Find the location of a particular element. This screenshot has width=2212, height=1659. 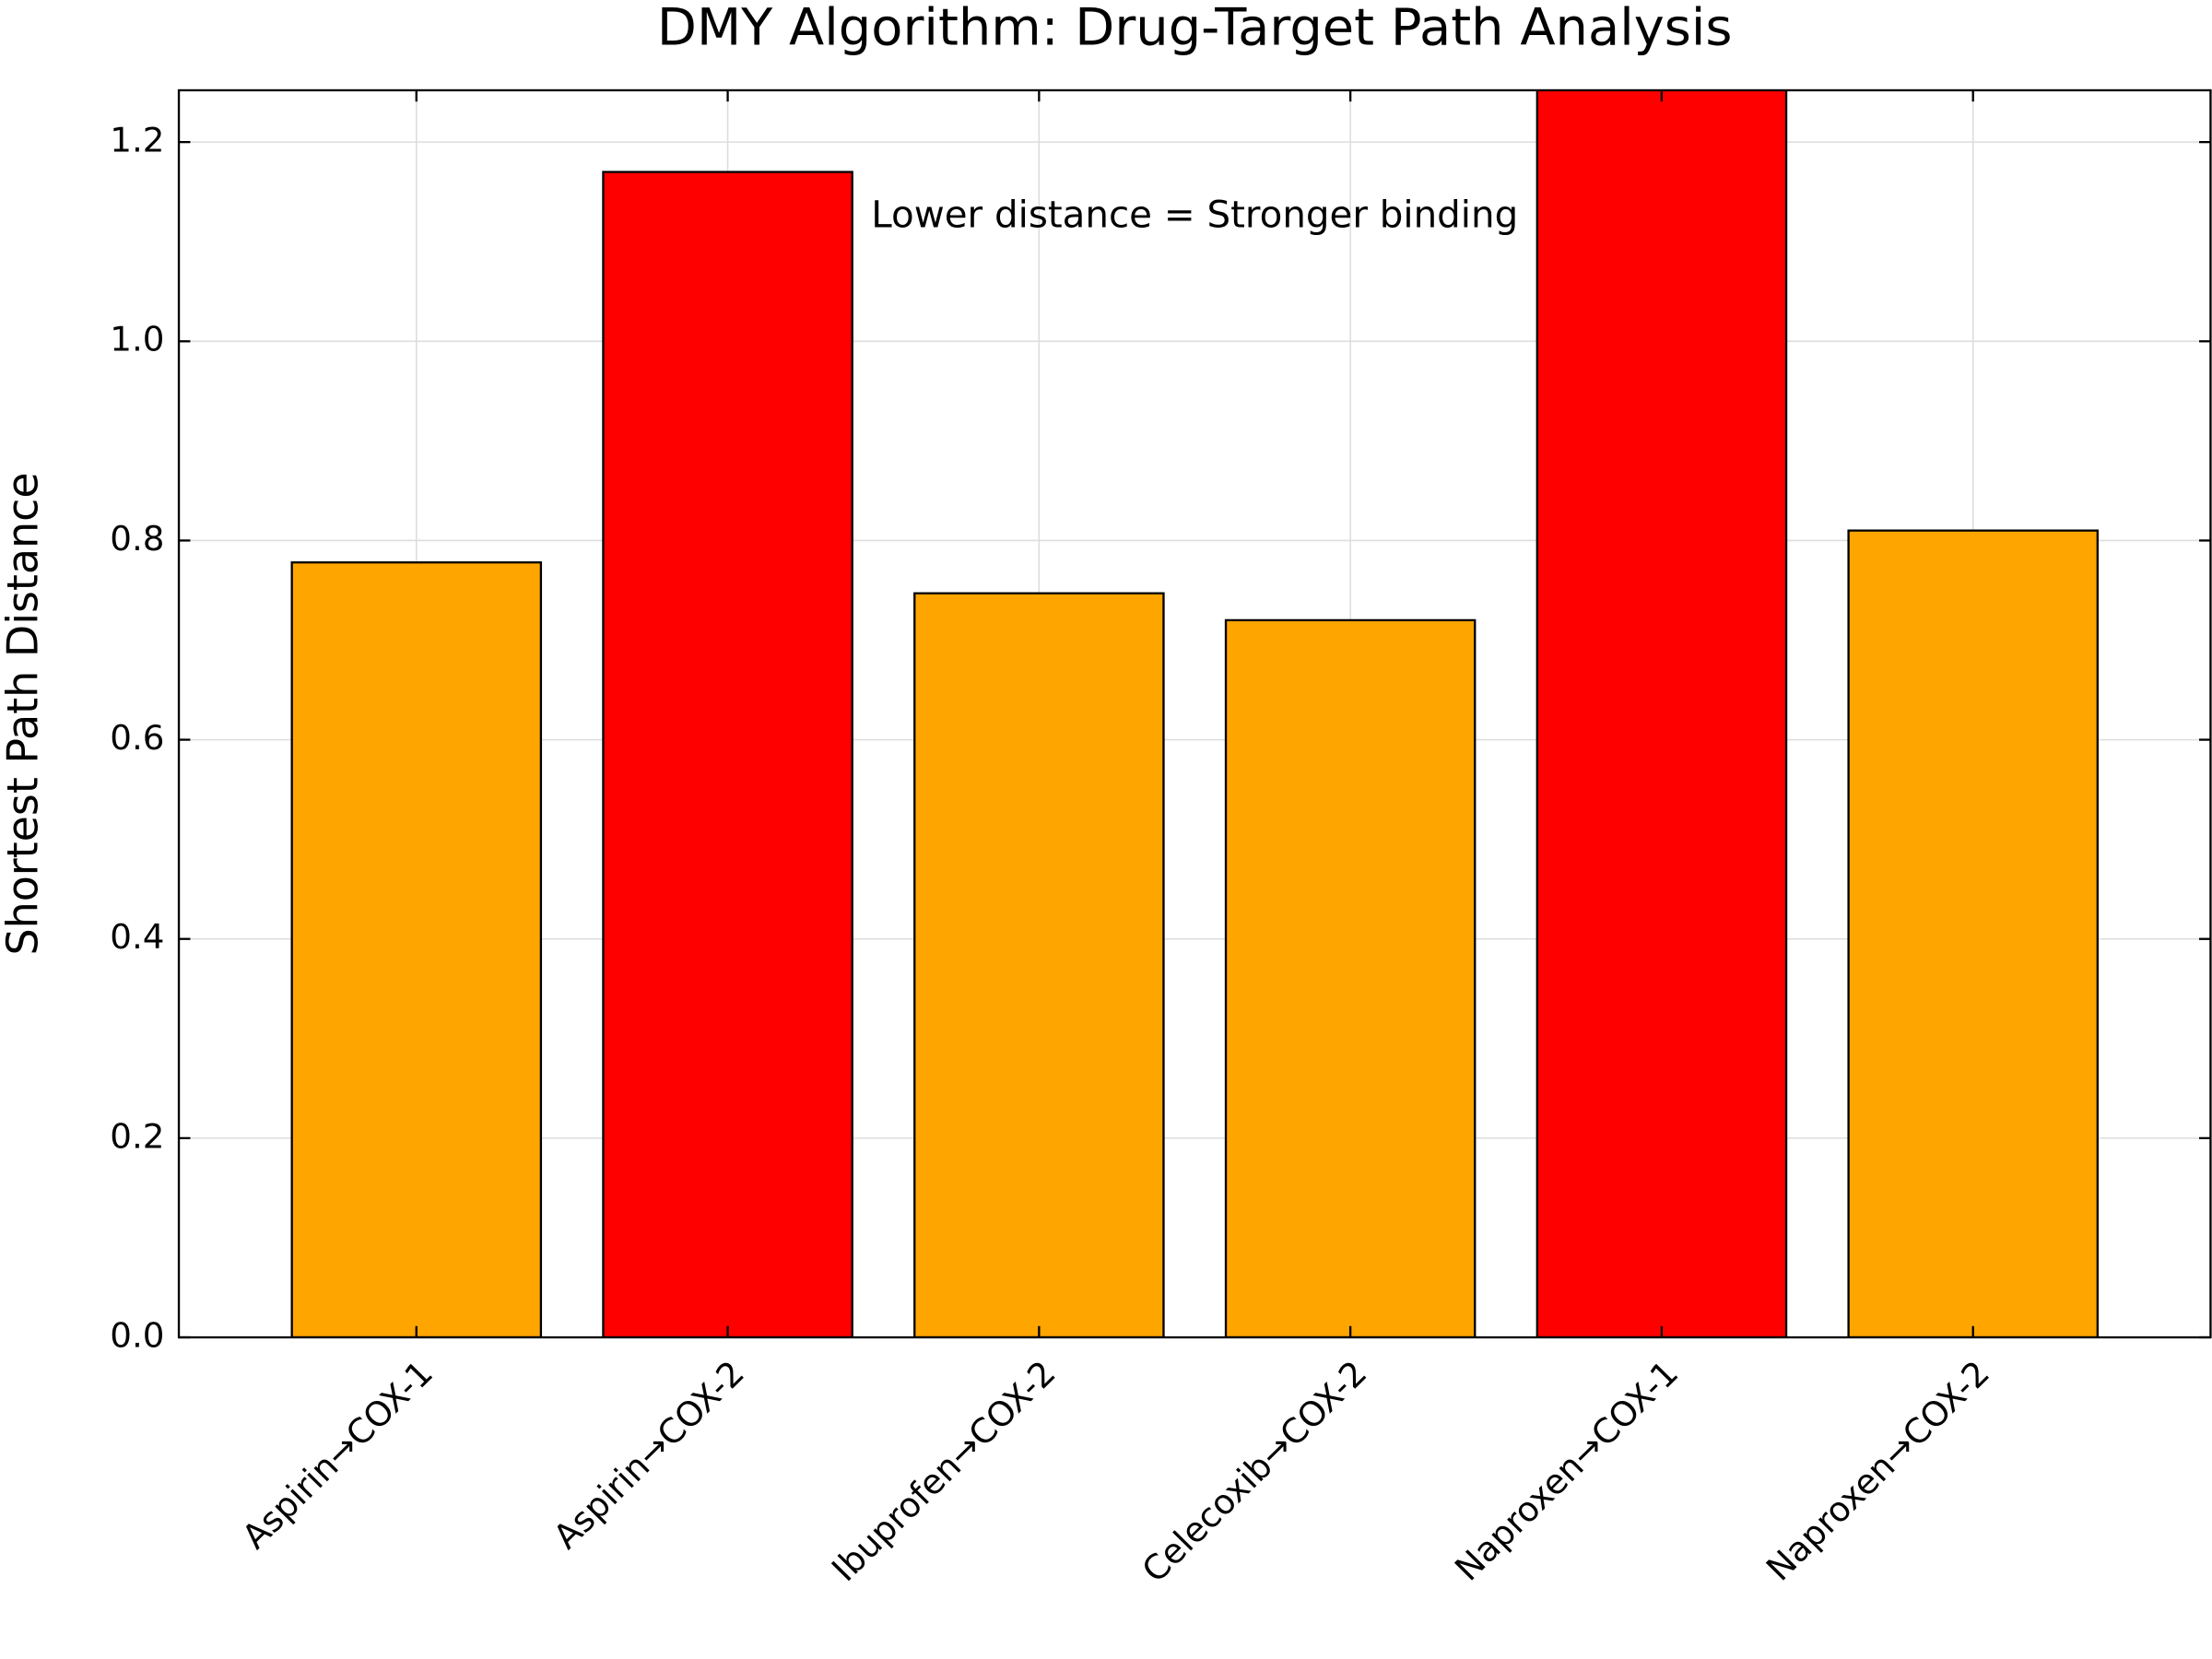

y-tick-label: 0.8 is located at coordinates (137, 539).